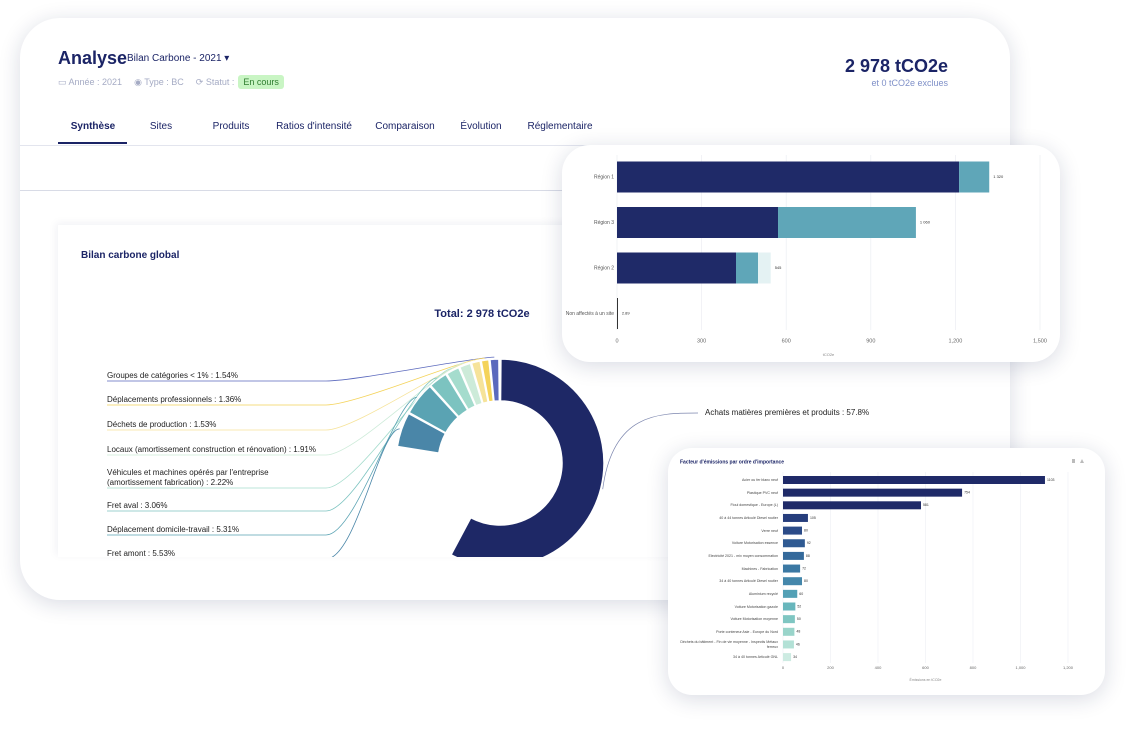  I want to click on sort-icon, so click(1082, 461).